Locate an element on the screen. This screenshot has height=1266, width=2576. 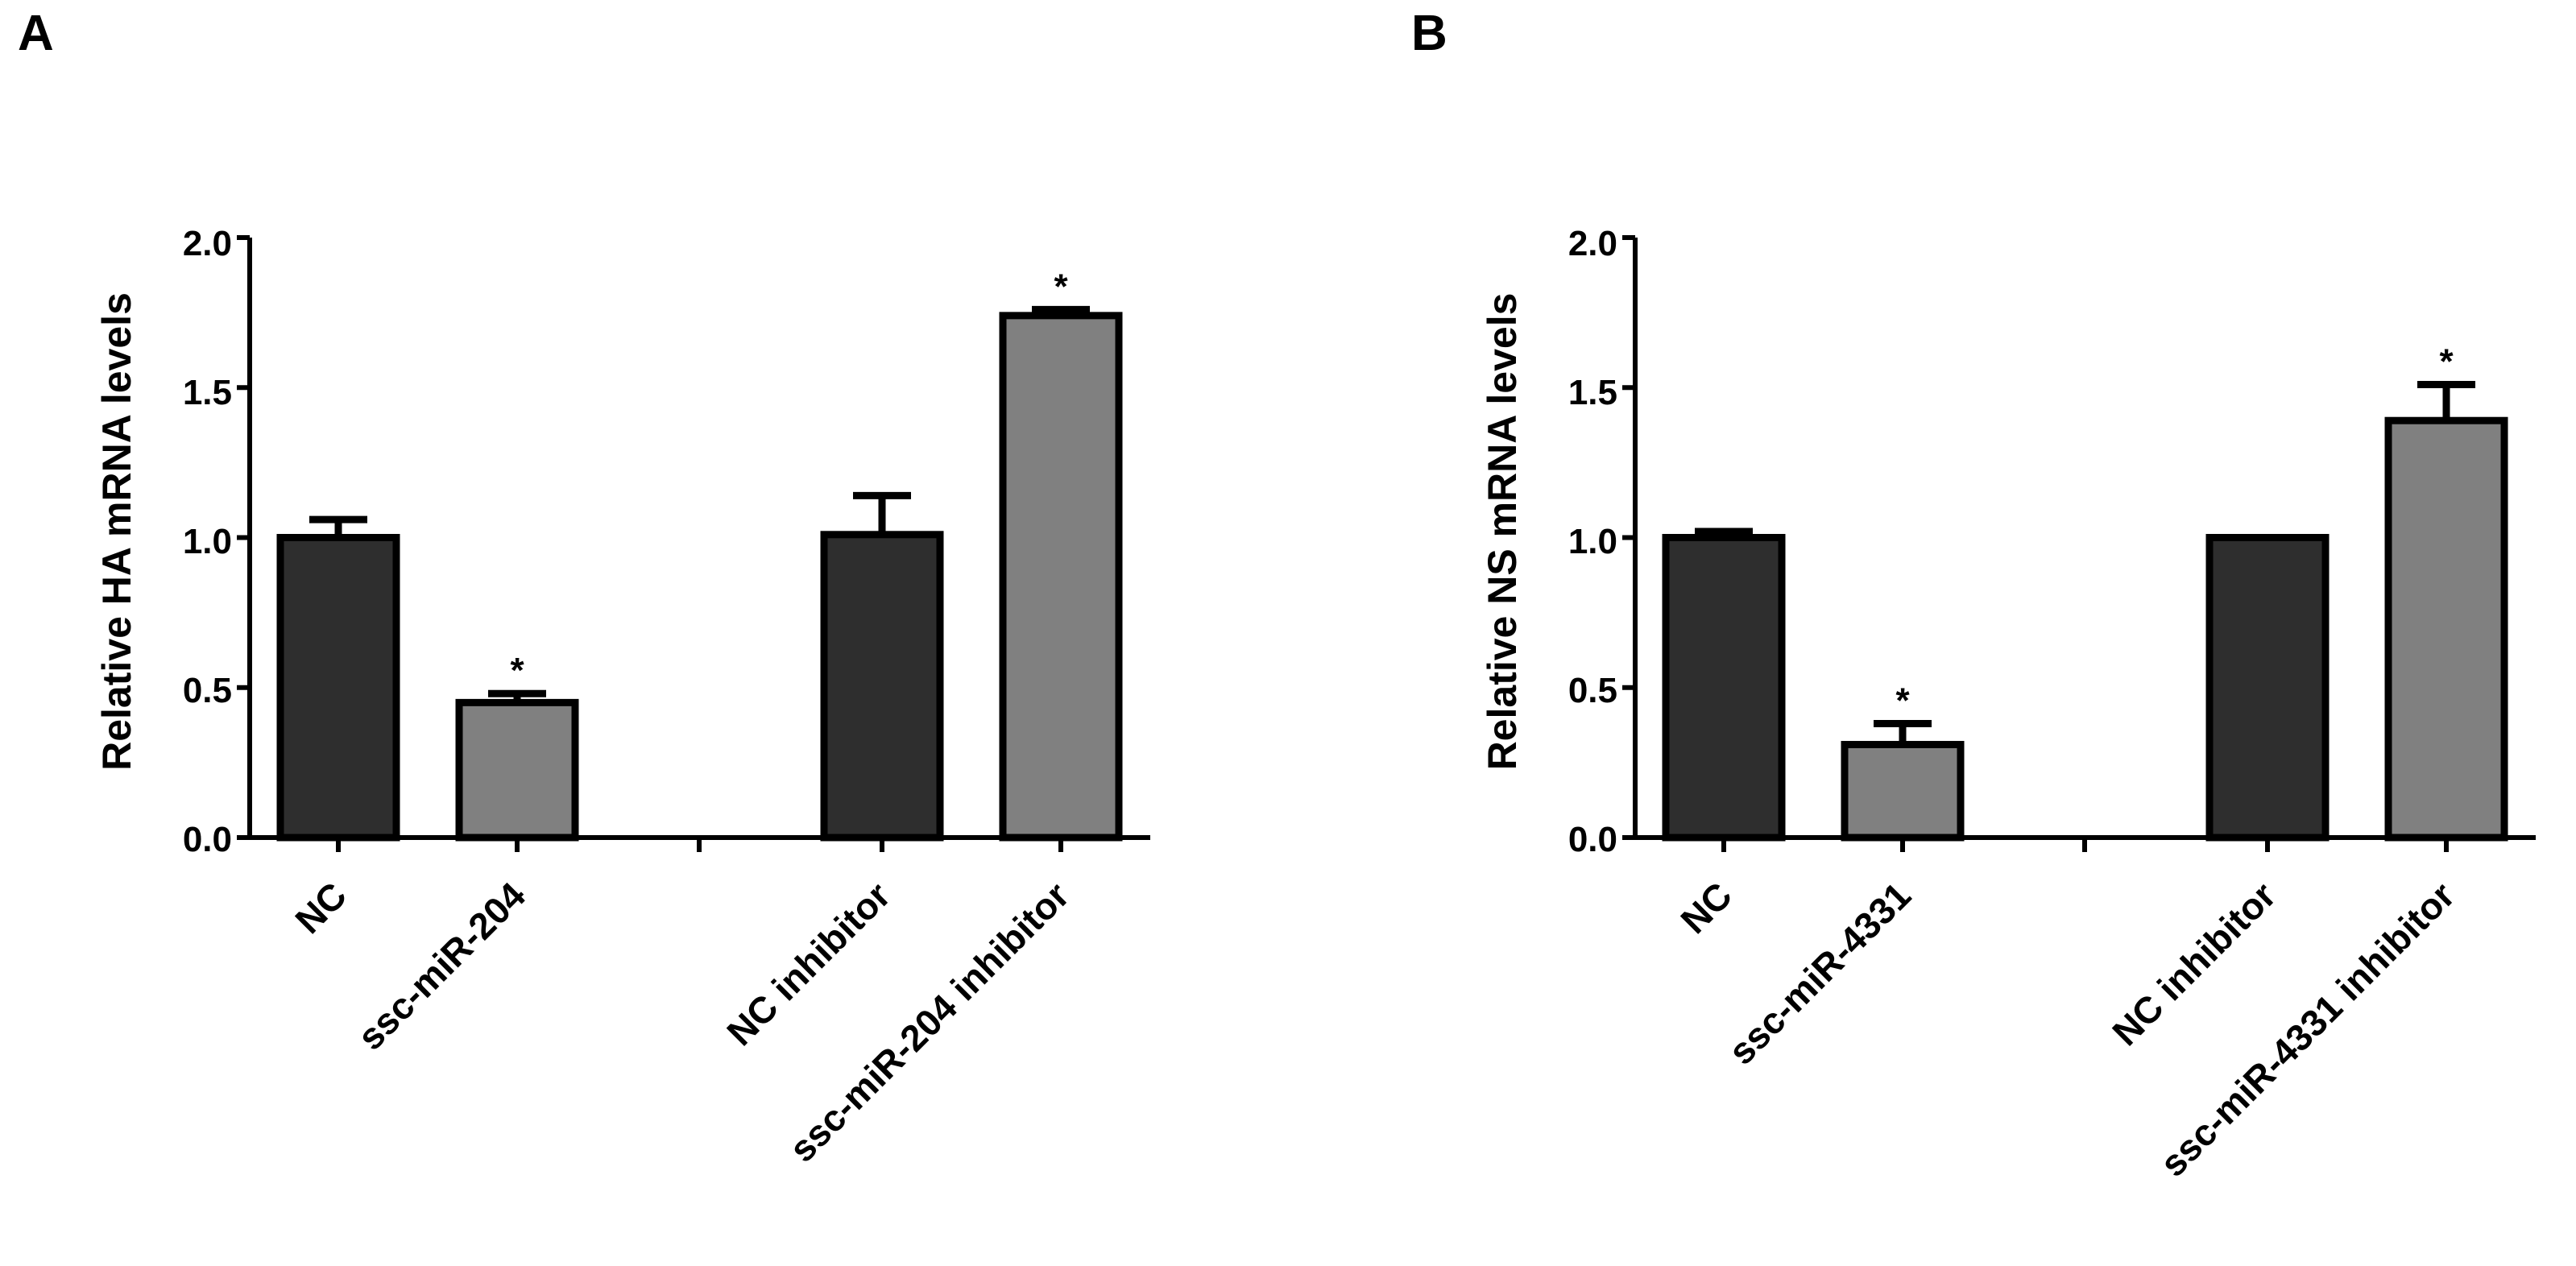
y-axis-label: Relative HA mRNA levels is located at coordinates (116, 531).